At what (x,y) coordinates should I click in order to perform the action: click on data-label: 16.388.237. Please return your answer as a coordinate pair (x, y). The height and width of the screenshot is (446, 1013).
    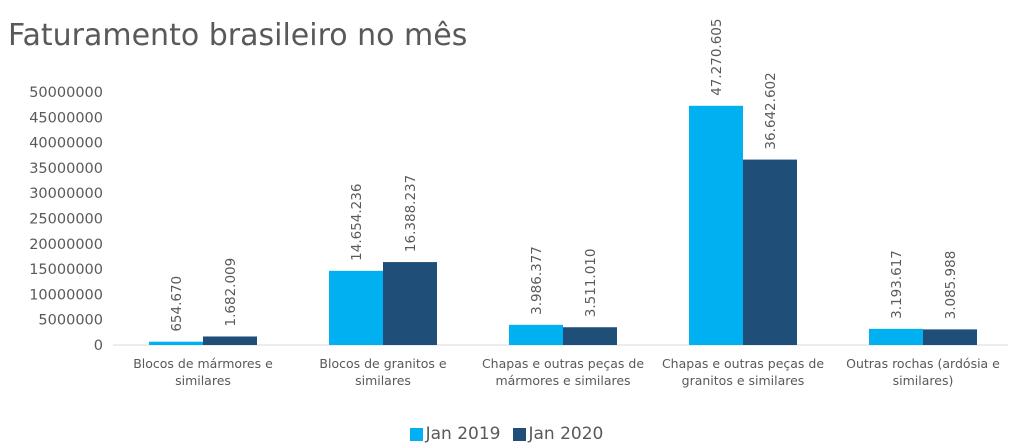
    Looking at the image, I should click on (411, 213).